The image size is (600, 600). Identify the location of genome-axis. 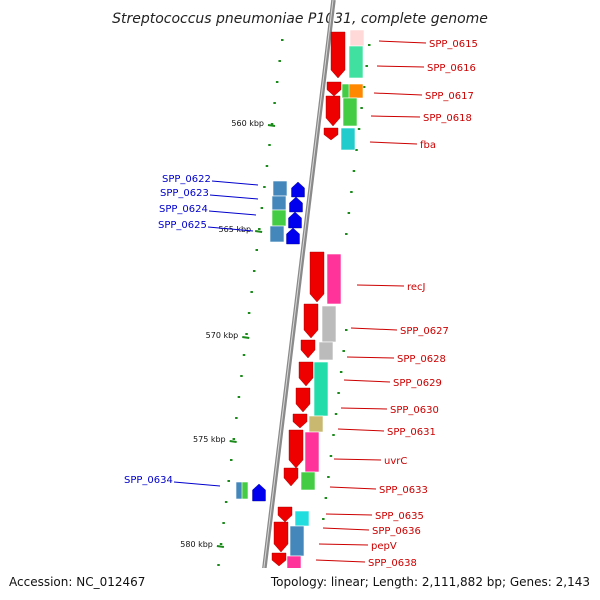
(297, 300).